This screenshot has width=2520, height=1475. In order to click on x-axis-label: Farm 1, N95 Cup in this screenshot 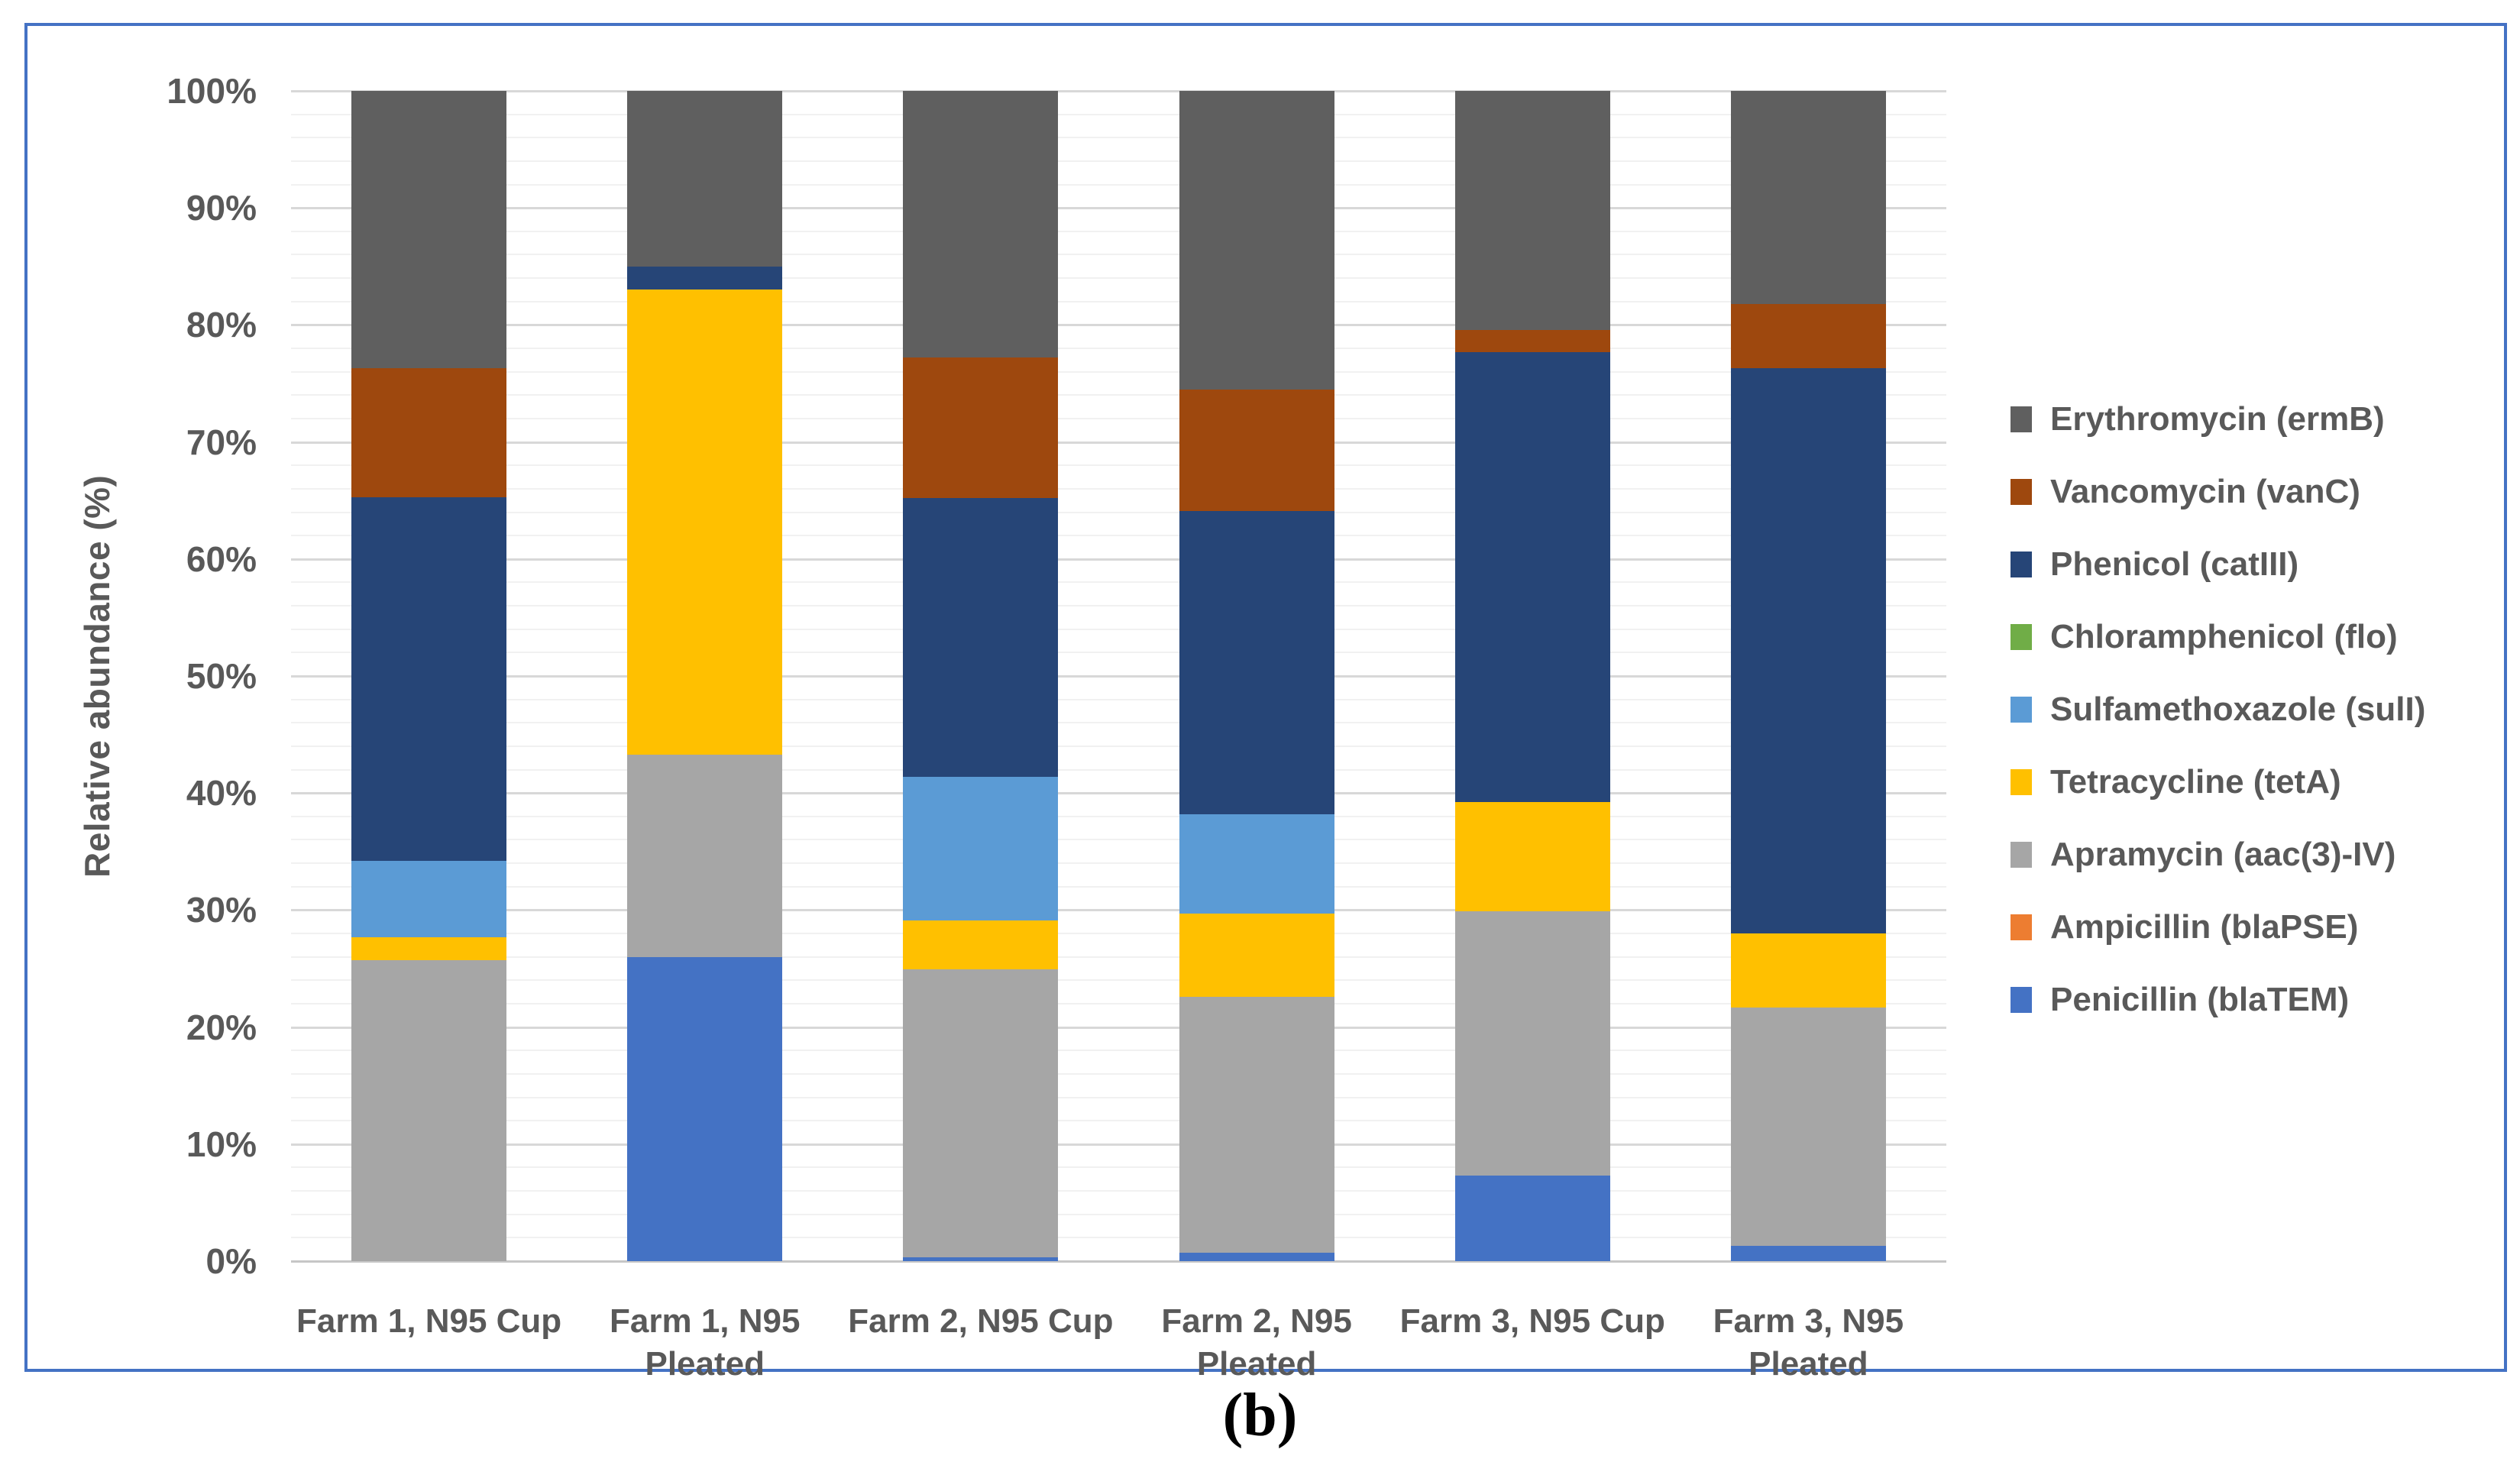, I will do `click(430, 1321)`.